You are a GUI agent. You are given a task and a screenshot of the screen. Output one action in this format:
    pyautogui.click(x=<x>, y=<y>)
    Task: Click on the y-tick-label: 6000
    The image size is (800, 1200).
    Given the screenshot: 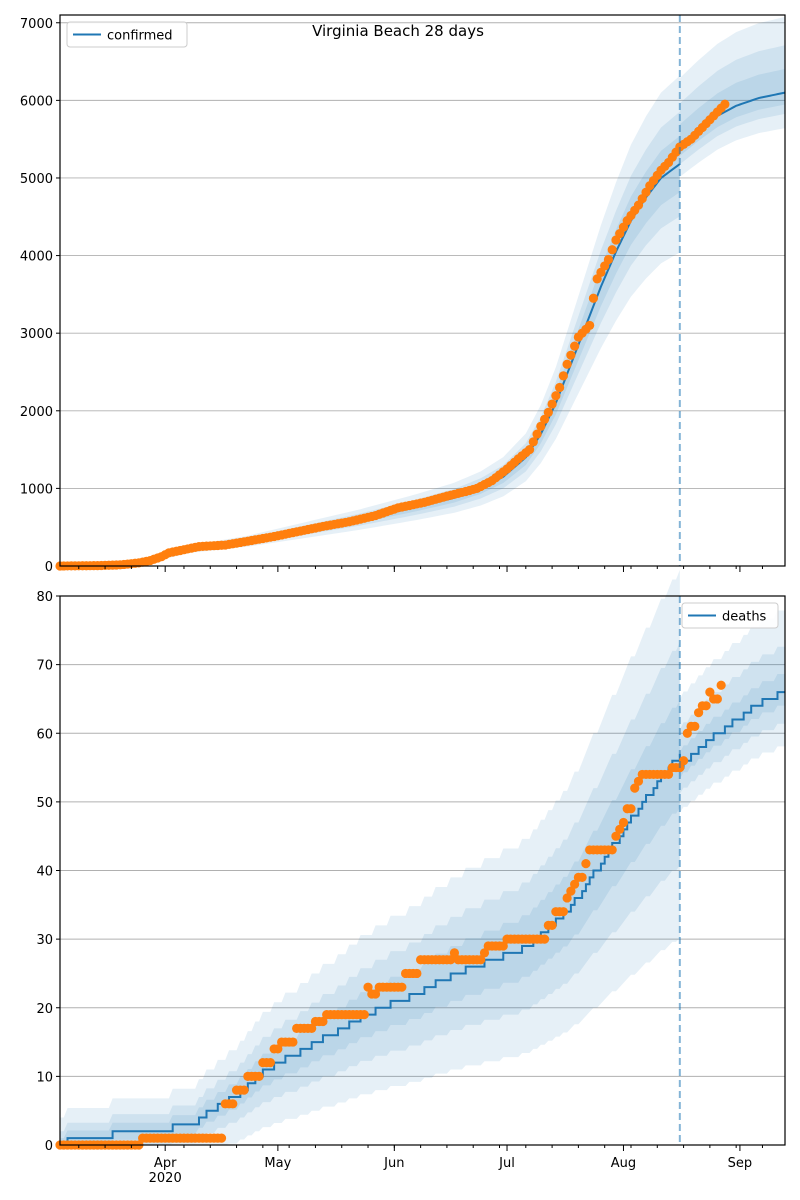 What is the action you would take?
    pyautogui.click(x=36, y=101)
    